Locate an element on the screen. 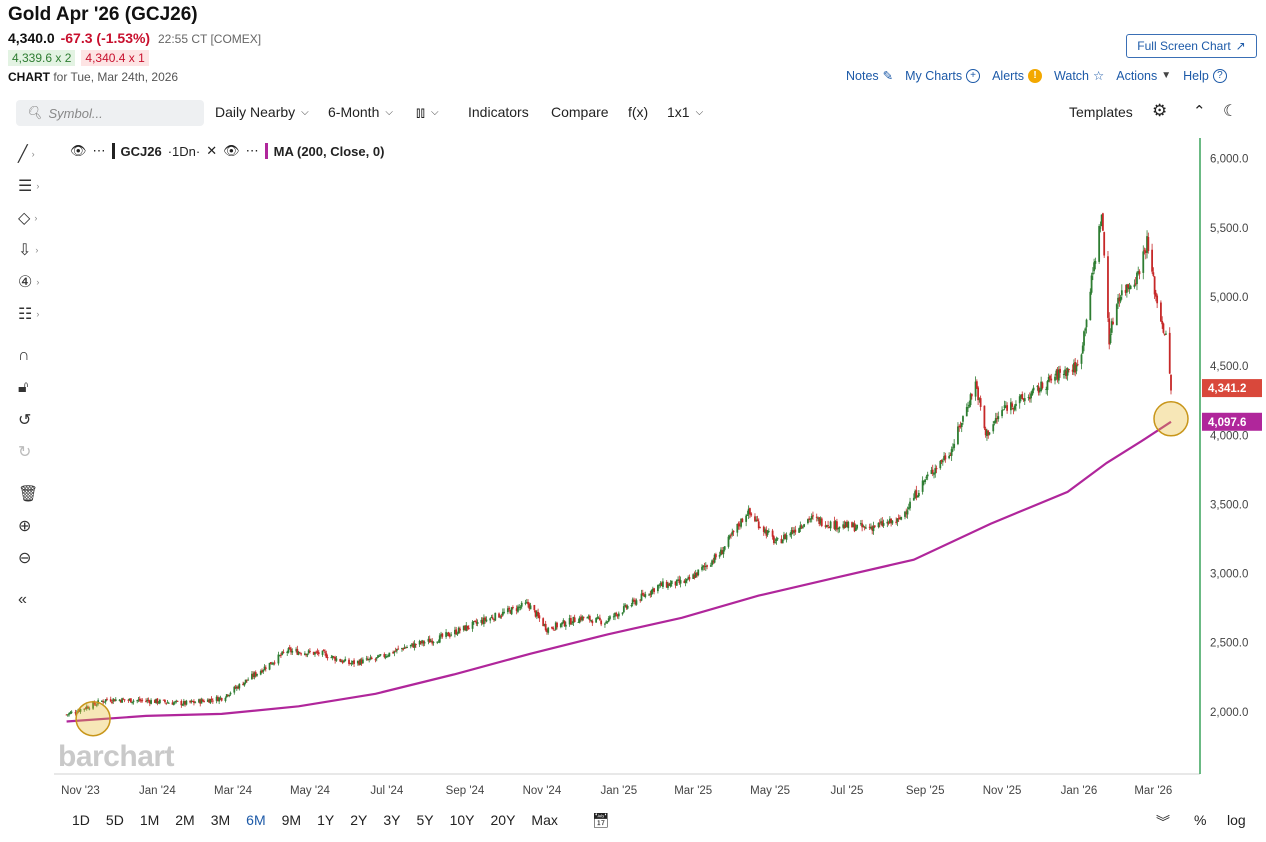  chart-type-dropdown: ⫾⫾ ⌵ is located at coordinates (427, 112).